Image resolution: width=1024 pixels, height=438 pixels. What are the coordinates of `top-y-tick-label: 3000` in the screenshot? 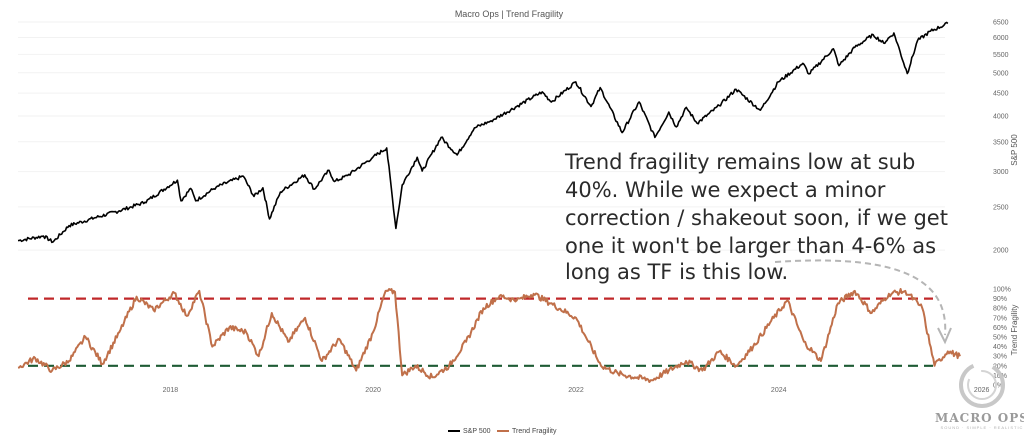 It's located at (1001, 172).